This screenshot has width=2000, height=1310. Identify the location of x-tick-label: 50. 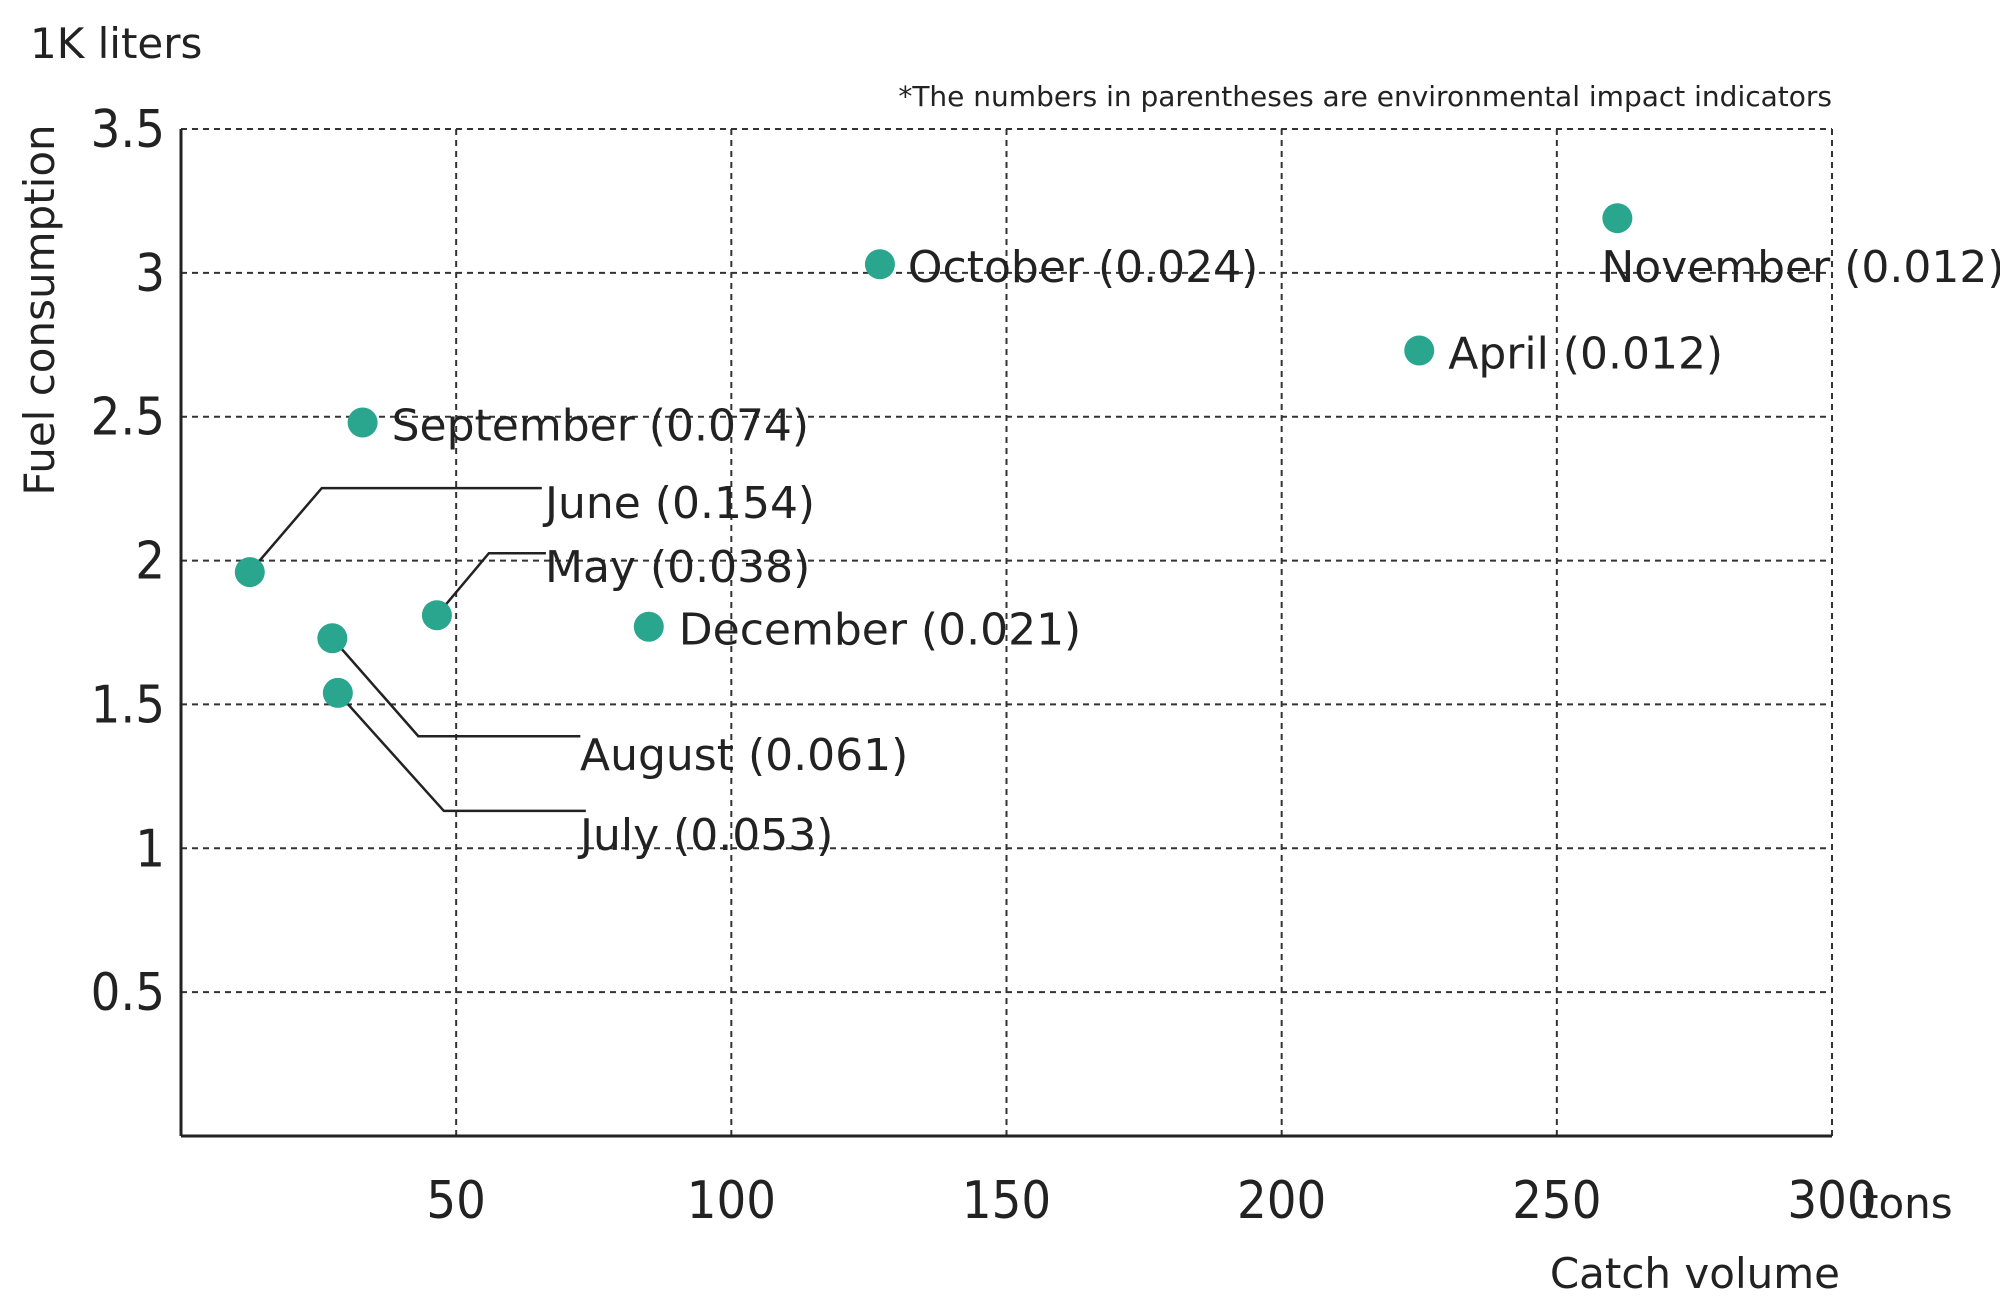
(456, 1201).